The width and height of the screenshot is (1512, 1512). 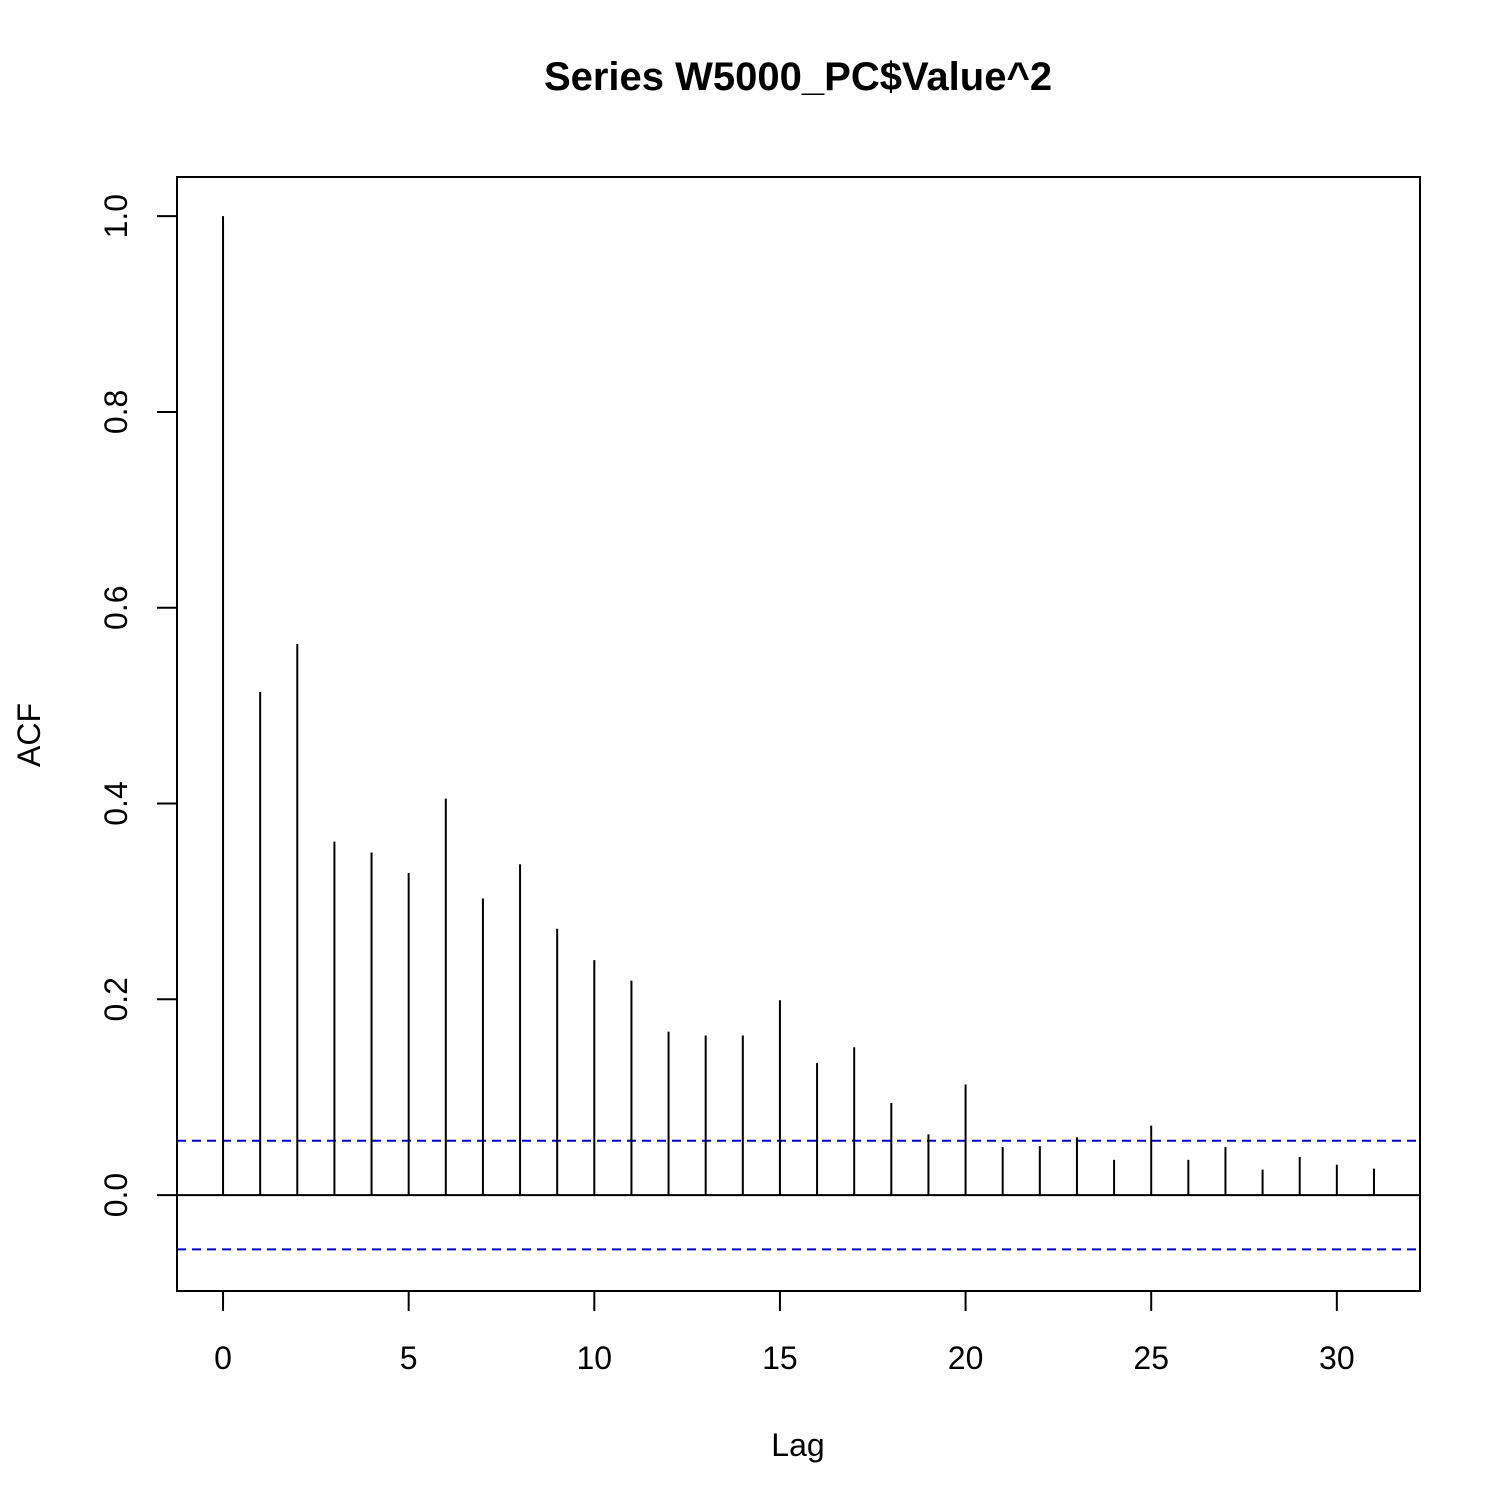 What do you see at coordinates (1151, 1358) in the screenshot?
I see `x-tick-label: 25` at bounding box center [1151, 1358].